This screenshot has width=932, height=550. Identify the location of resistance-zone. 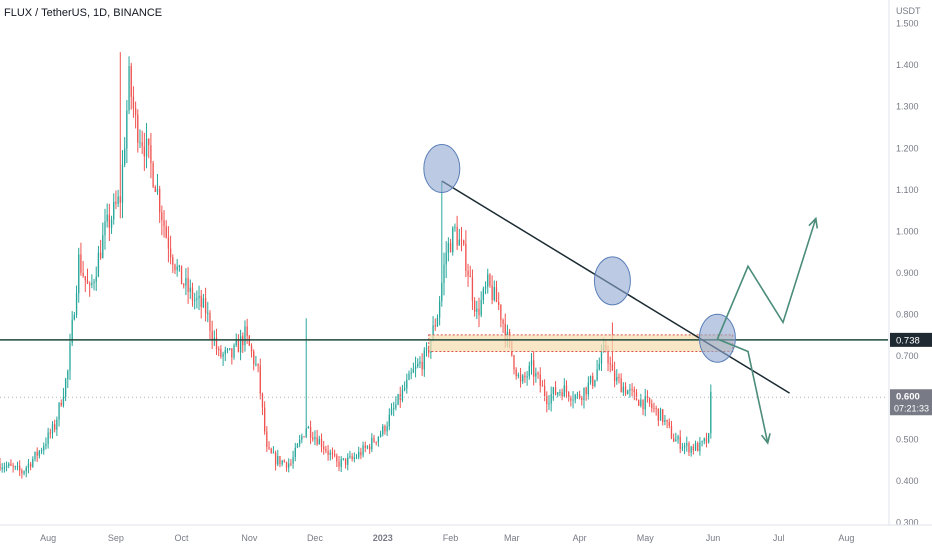
(581, 343).